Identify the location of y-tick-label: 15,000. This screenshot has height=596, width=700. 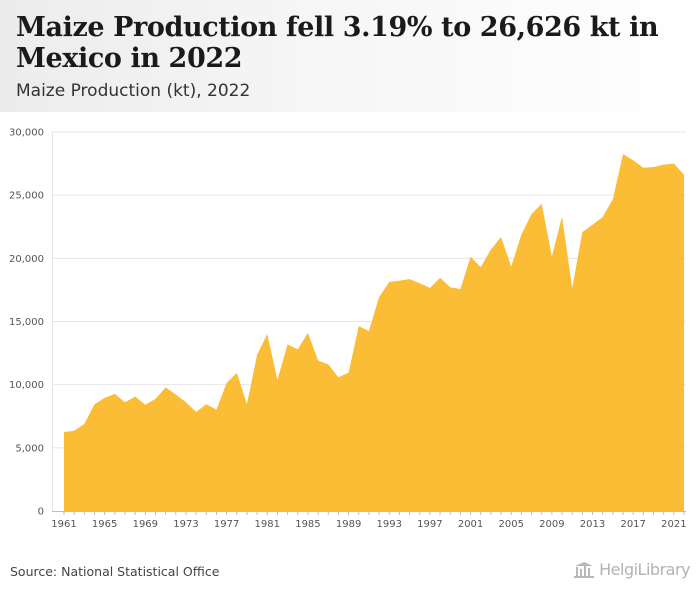
(26, 322).